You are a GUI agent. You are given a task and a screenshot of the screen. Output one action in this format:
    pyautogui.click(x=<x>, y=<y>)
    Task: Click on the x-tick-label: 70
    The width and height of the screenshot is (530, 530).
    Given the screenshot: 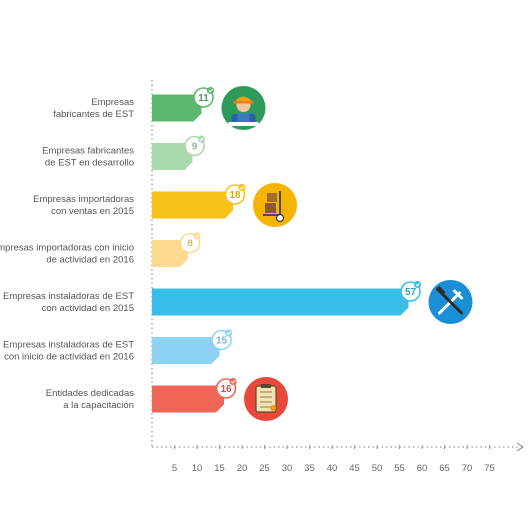 What is the action you would take?
    pyautogui.click(x=467, y=468)
    